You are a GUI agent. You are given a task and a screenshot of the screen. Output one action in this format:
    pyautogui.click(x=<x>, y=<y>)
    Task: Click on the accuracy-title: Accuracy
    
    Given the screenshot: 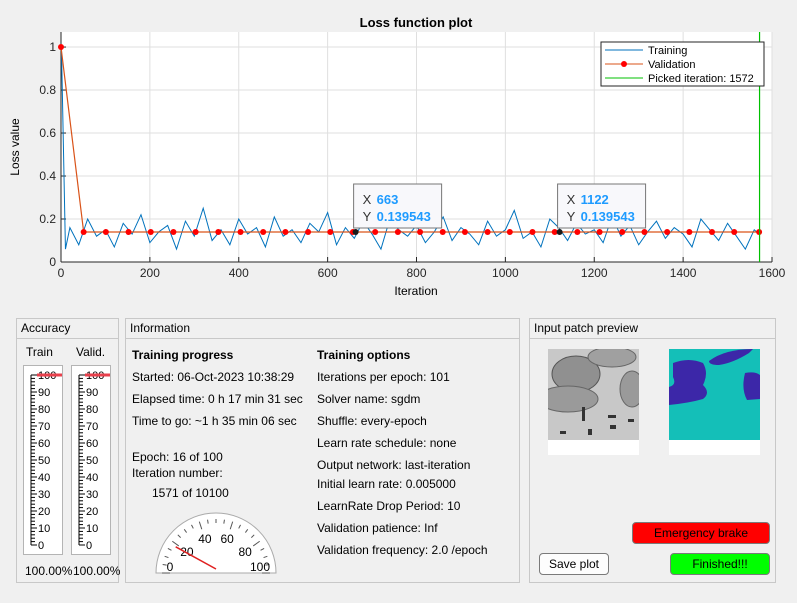 What is the action you would take?
    pyautogui.click(x=67, y=329)
    